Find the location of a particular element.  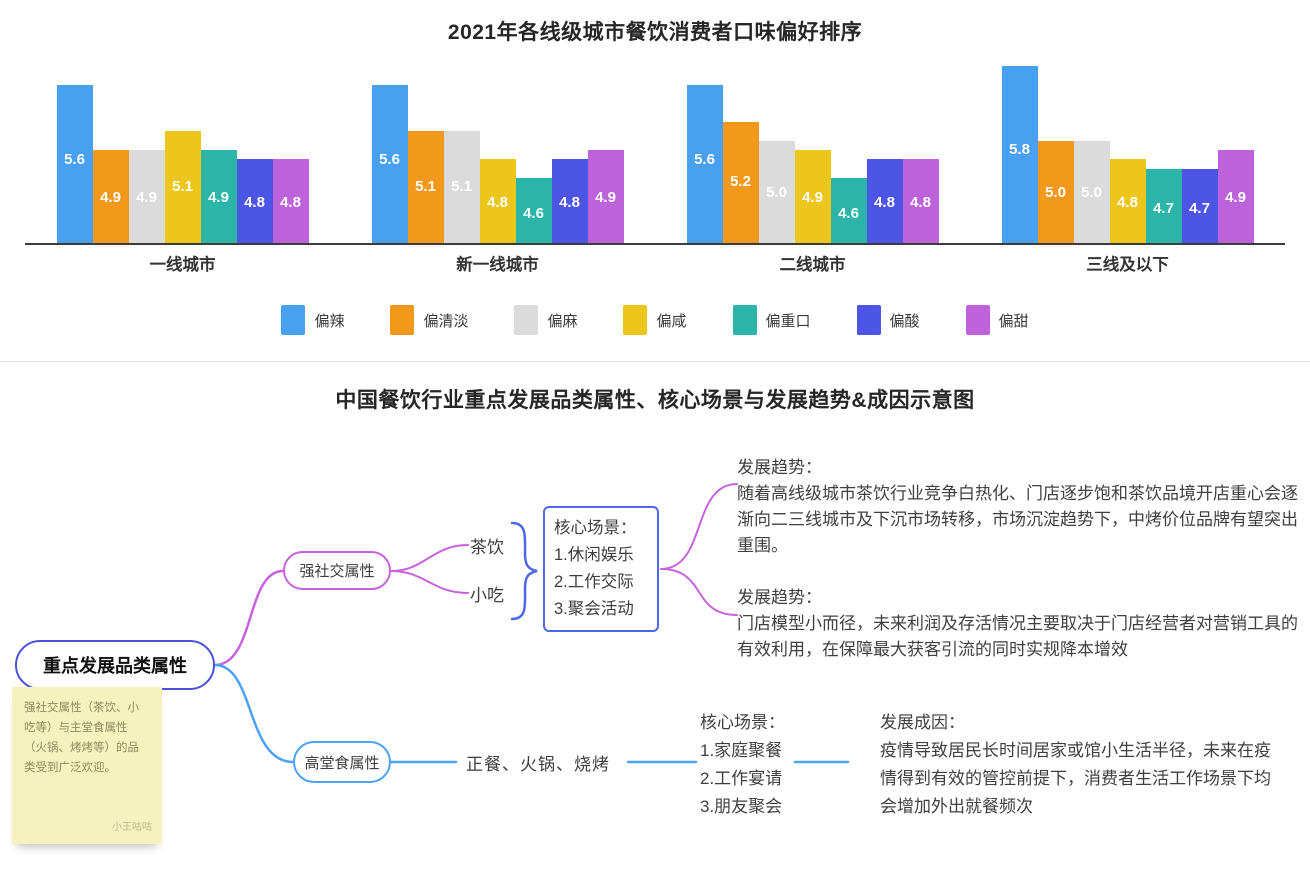

bar-偏清淡: 4.9 is located at coordinates (110, 196).